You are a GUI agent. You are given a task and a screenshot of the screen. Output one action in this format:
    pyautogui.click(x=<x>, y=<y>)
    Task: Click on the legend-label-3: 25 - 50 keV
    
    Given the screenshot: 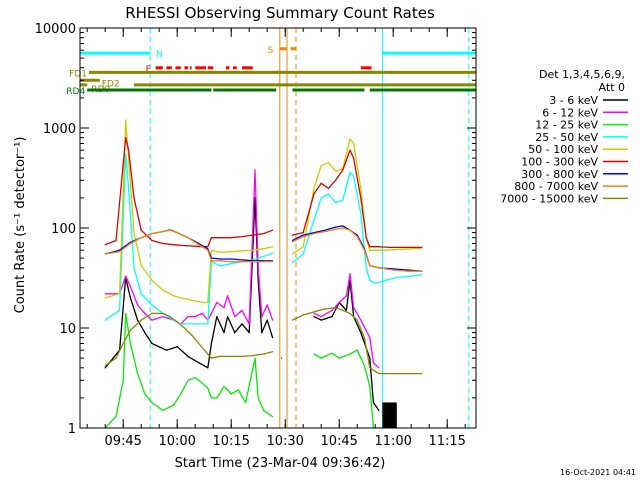 What is the action you would take?
    pyautogui.click(x=566, y=137)
    